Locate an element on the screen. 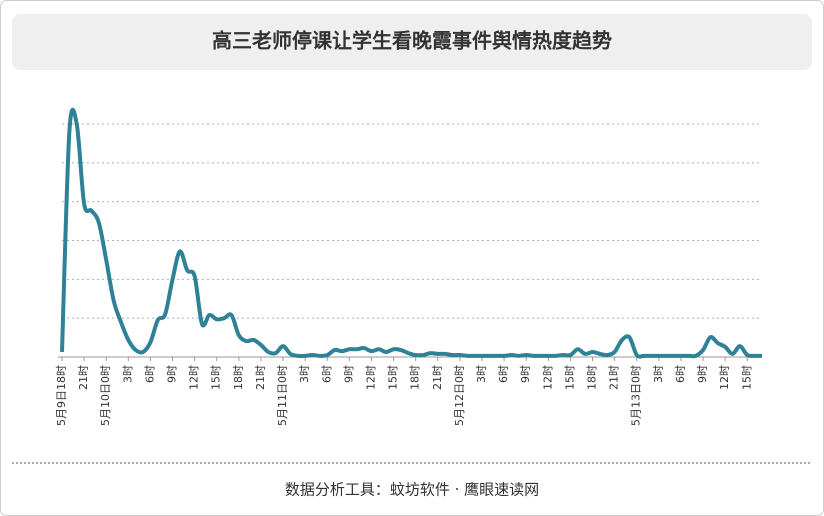 The image size is (824, 516). x-tick-label: 5月13日0时 is located at coordinates (636, 395).